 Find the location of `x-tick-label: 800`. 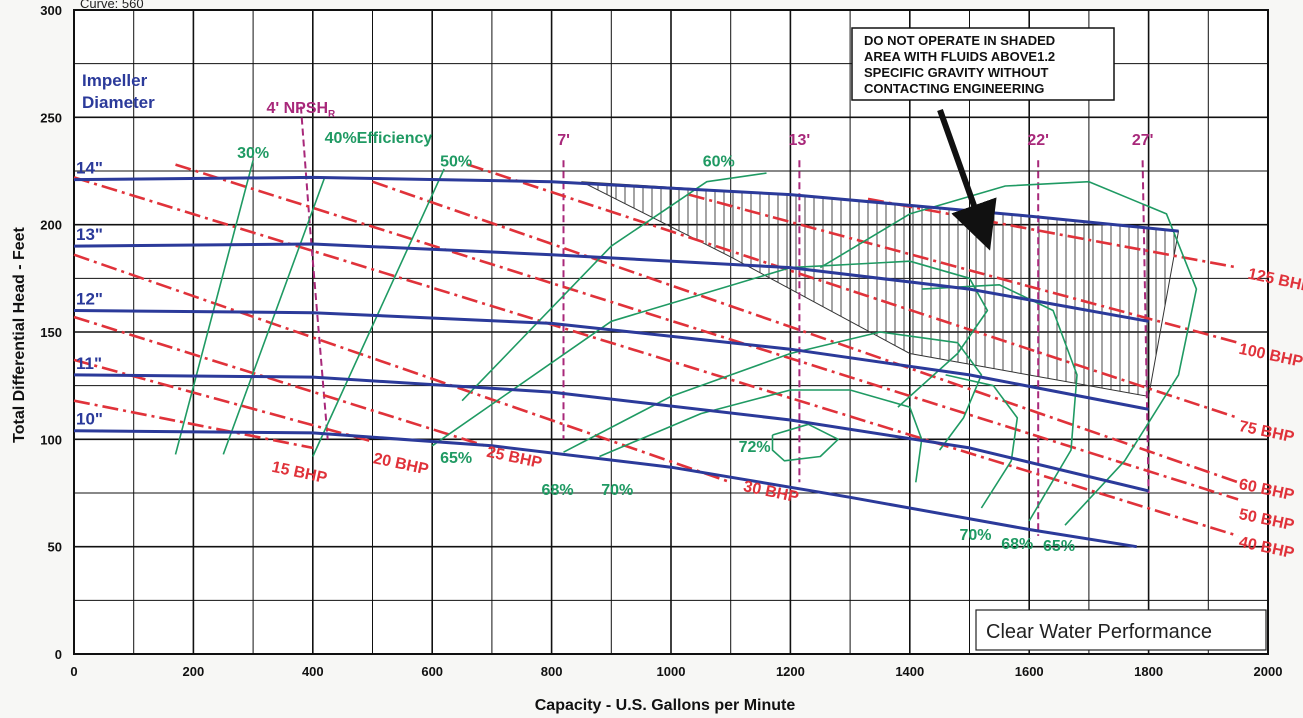

x-tick-label: 800 is located at coordinates (552, 671).